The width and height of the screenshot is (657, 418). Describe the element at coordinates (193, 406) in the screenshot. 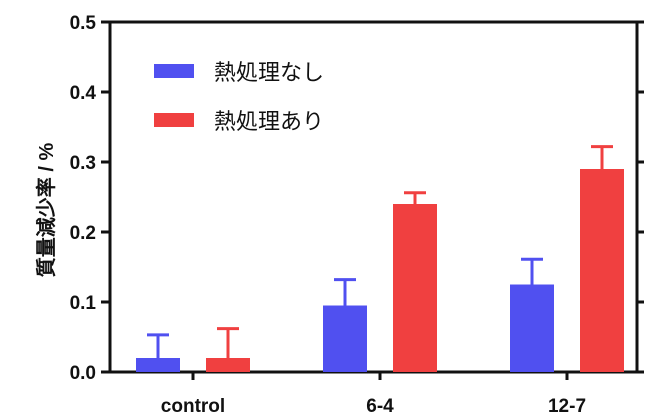

I see `x-tick-label: control` at that location.